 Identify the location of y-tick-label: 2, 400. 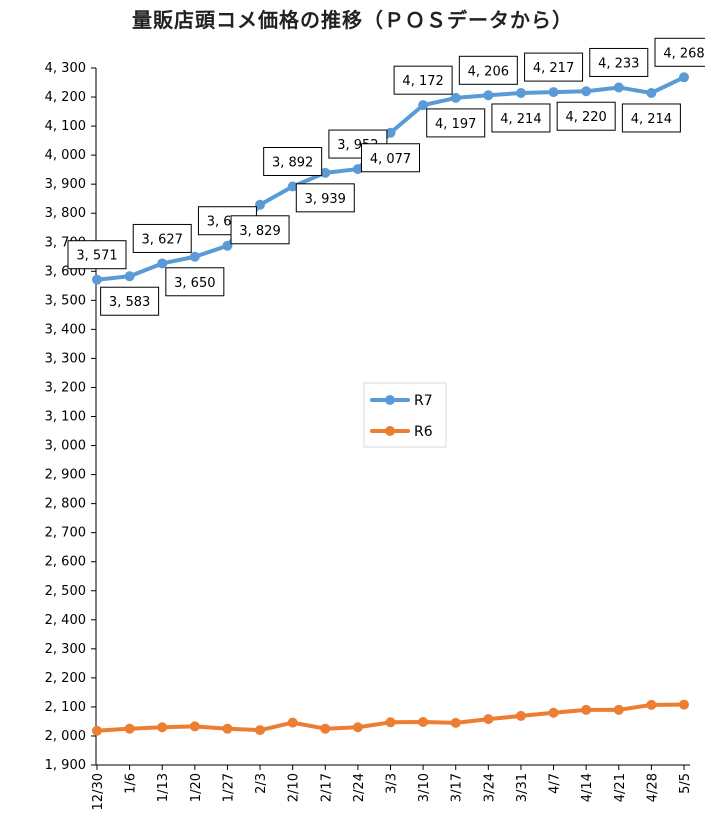
(65, 620).